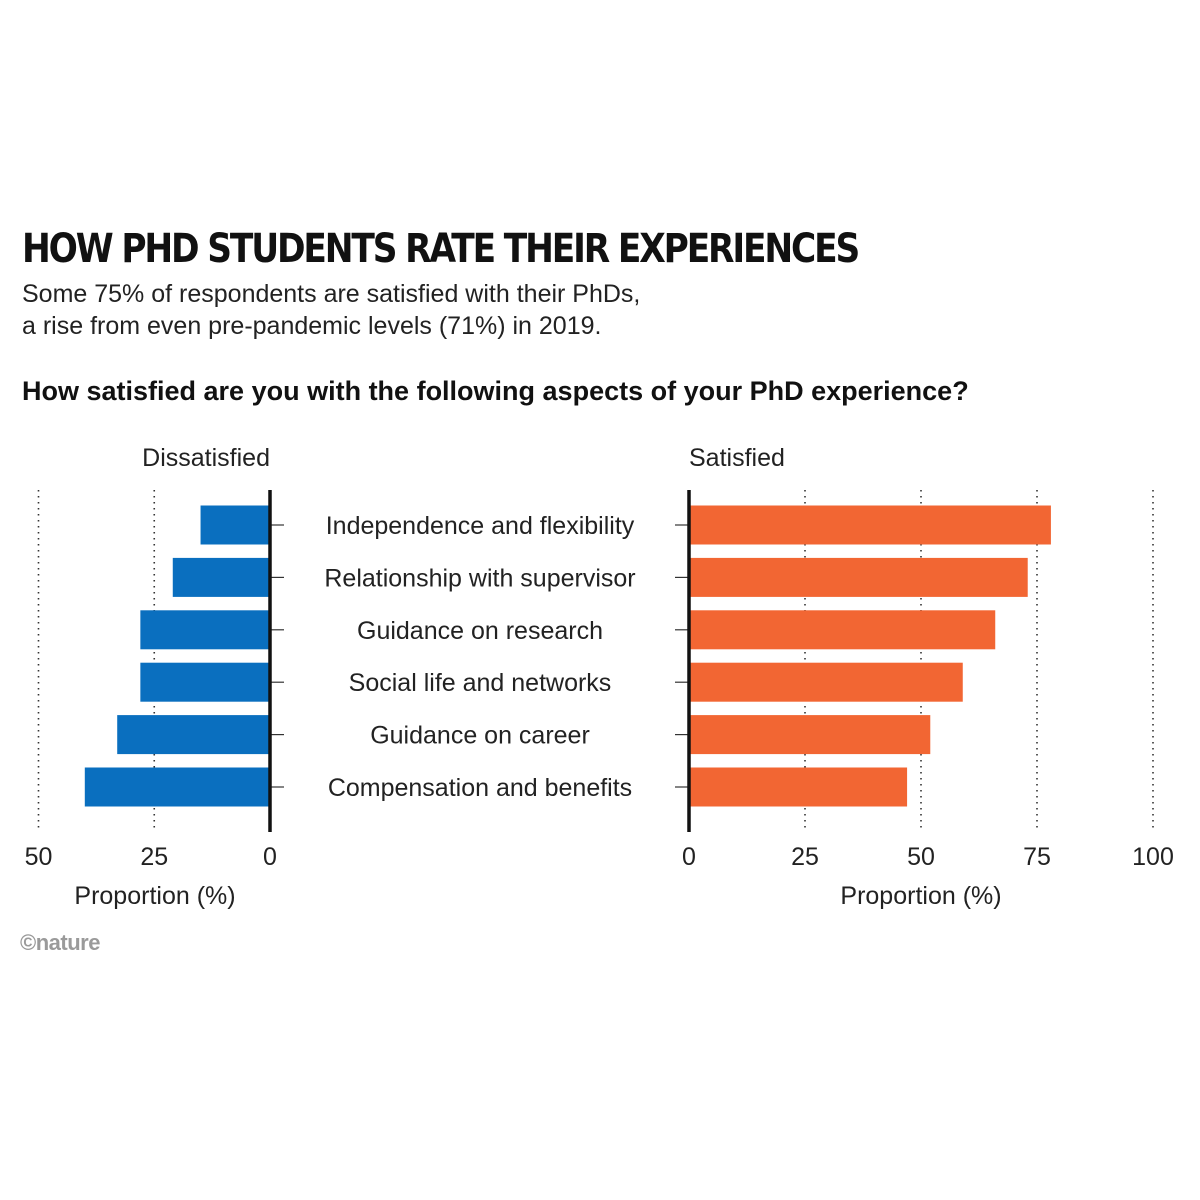 This screenshot has height=1200, width=1200. What do you see at coordinates (39, 857) in the screenshot?
I see `tick-label-left-50: 50` at bounding box center [39, 857].